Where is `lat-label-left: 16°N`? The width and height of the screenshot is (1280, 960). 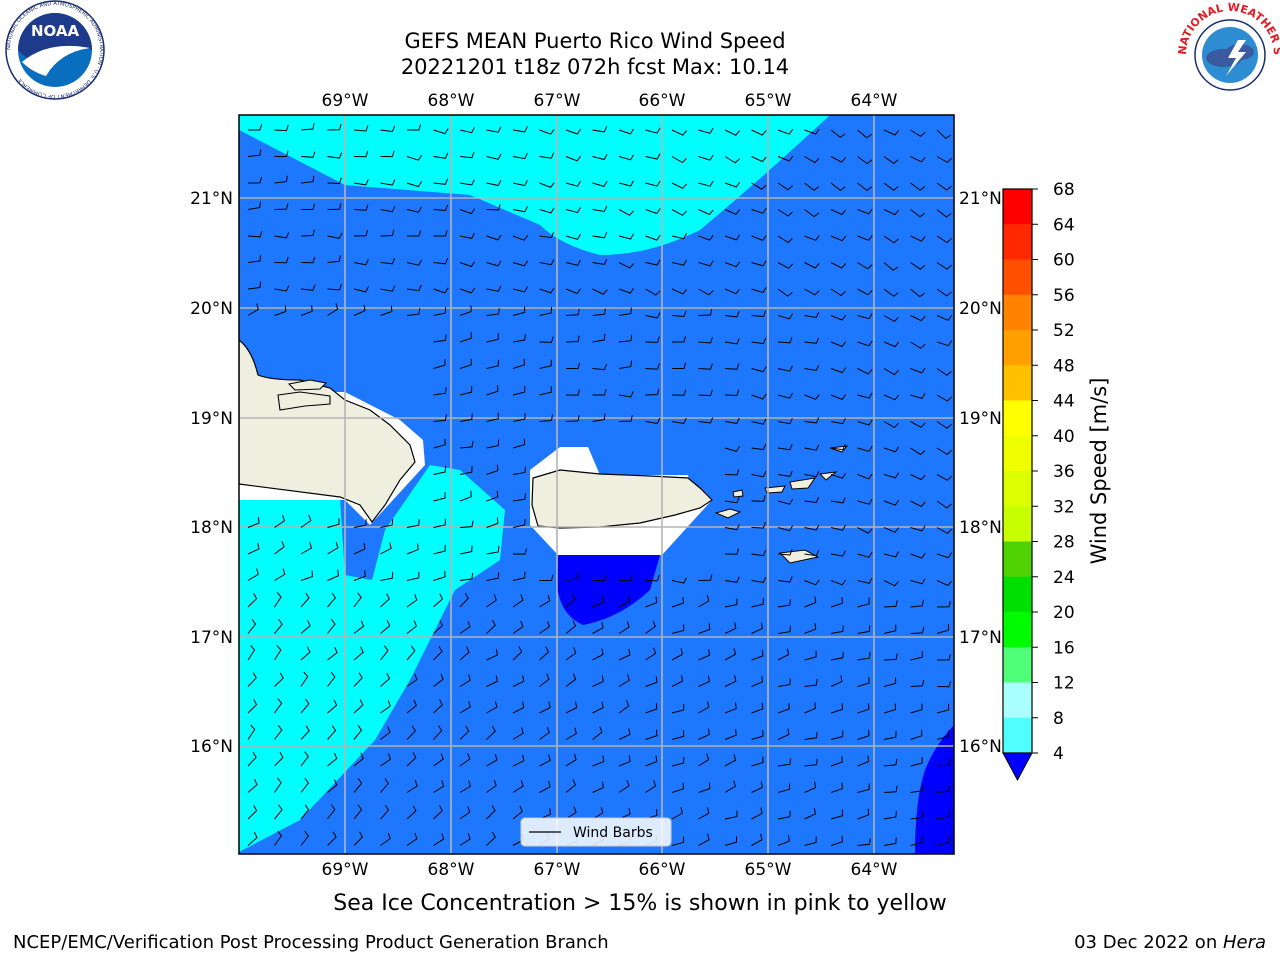
lat-label-left: 16°N is located at coordinates (211, 747).